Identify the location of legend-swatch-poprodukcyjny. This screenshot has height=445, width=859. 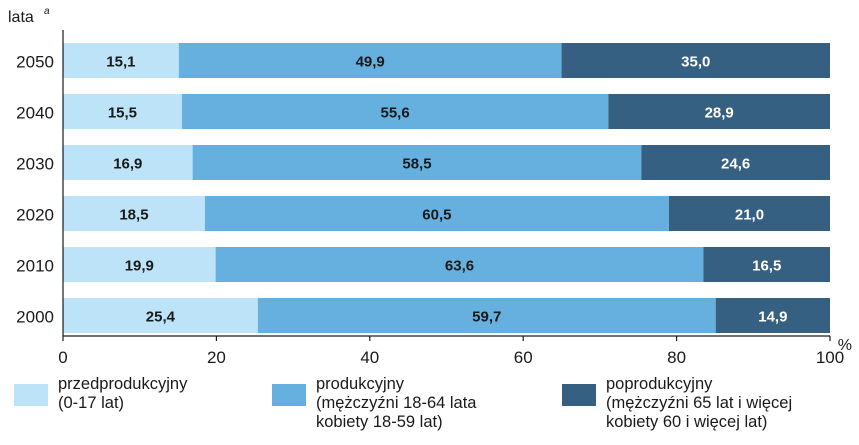
(579, 395).